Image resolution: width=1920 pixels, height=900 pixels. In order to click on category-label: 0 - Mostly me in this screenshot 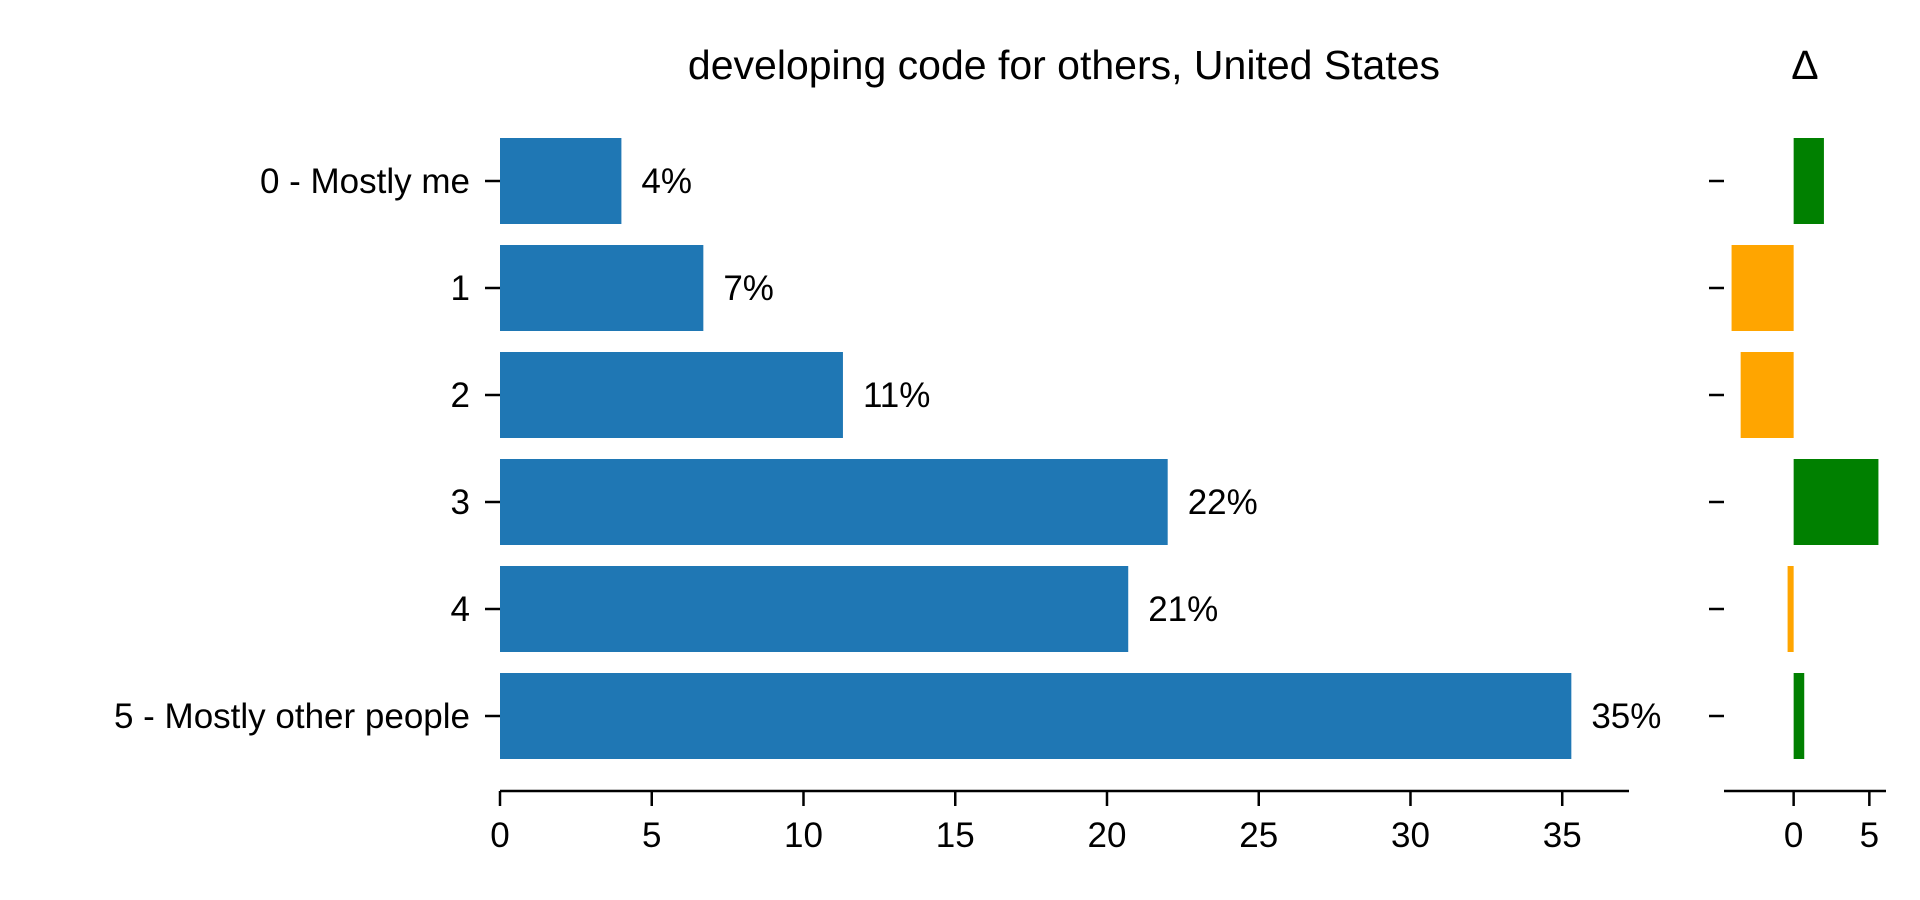, I will do `click(365, 181)`.